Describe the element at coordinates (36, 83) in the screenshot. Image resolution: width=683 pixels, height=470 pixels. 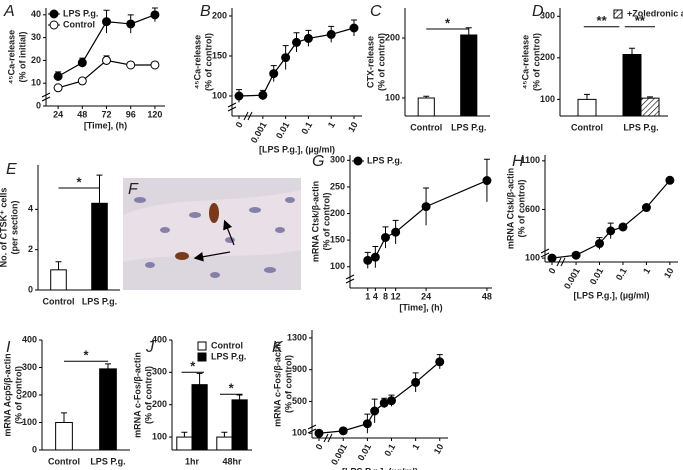
I see `y-tick-label: 10` at that location.